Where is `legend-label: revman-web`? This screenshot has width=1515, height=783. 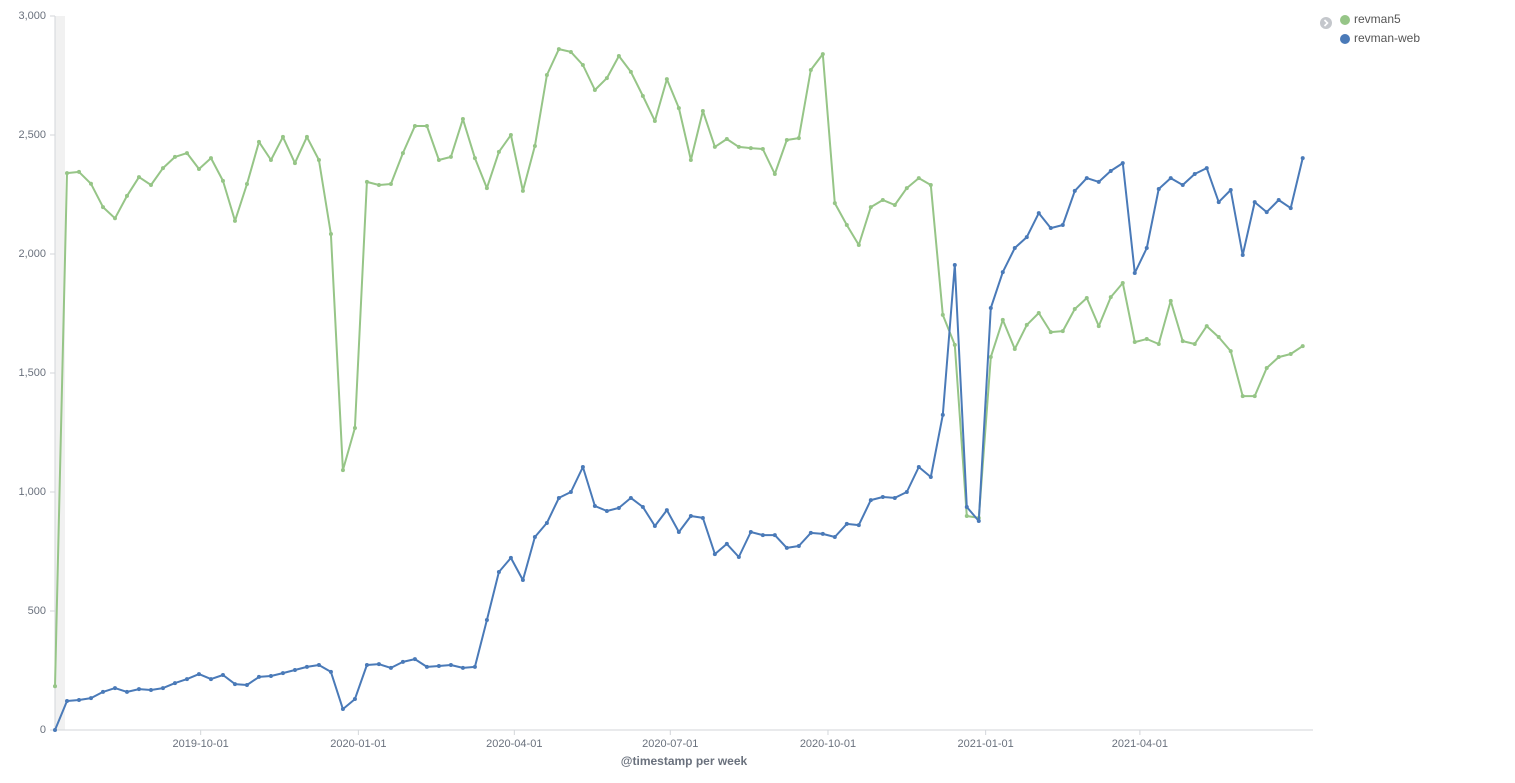 legend-label: revman-web is located at coordinates (1387, 38).